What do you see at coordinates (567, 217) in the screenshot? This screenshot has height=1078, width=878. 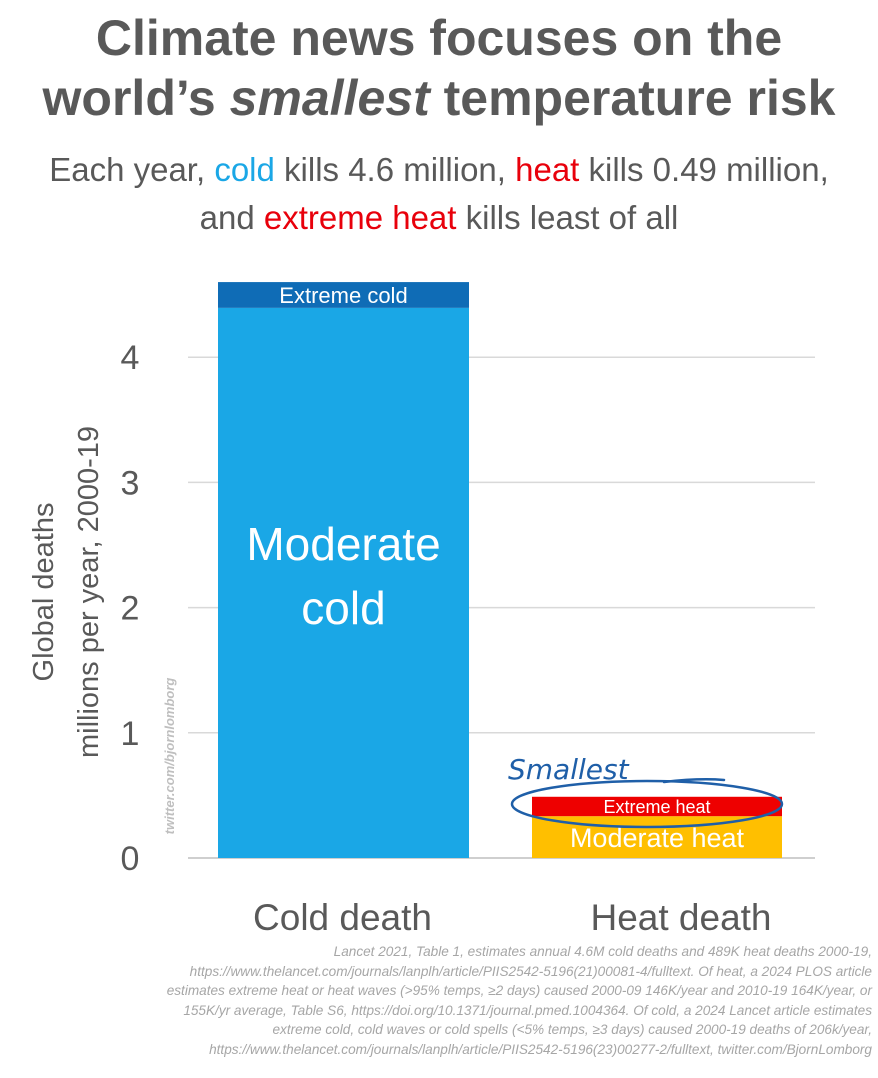 I see `subtitle-part-4: kills least of all` at bounding box center [567, 217].